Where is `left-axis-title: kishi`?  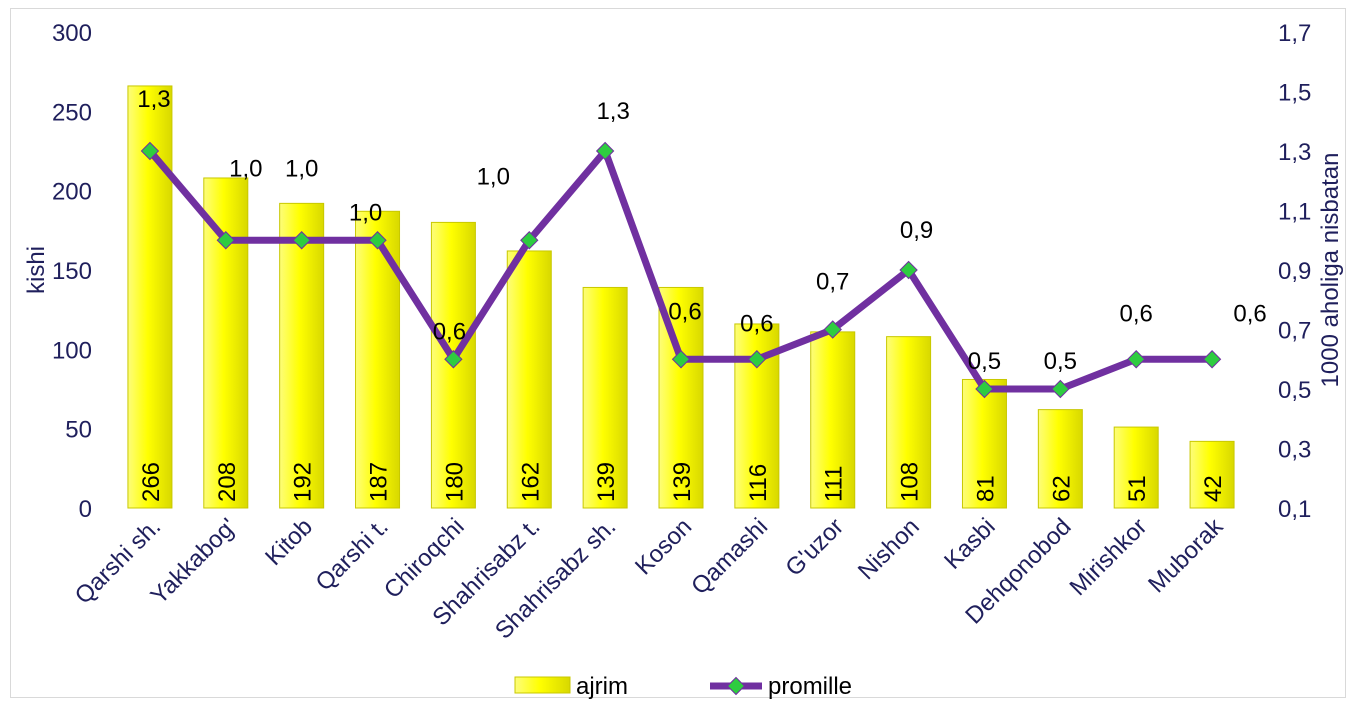 left-axis-title: kishi is located at coordinates (36, 270).